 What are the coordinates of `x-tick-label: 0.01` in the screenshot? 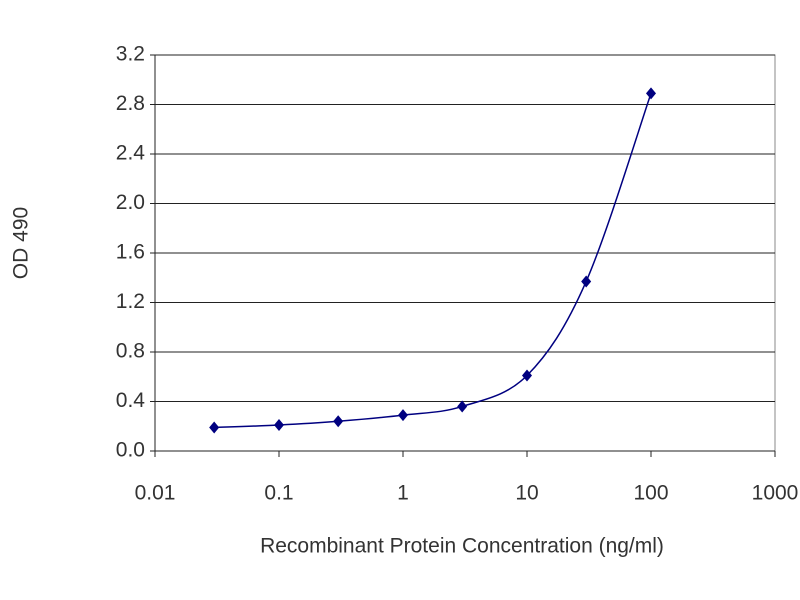 It's located at (155, 493).